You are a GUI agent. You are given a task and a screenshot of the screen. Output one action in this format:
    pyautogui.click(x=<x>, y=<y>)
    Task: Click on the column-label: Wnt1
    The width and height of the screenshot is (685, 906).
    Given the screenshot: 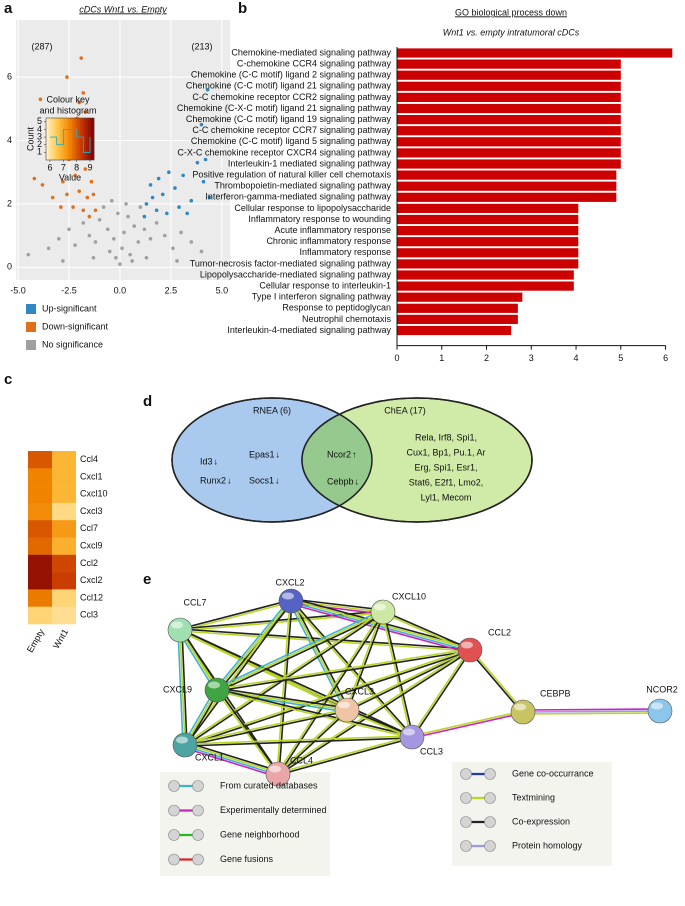 What is the action you would take?
    pyautogui.click(x=60, y=638)
    